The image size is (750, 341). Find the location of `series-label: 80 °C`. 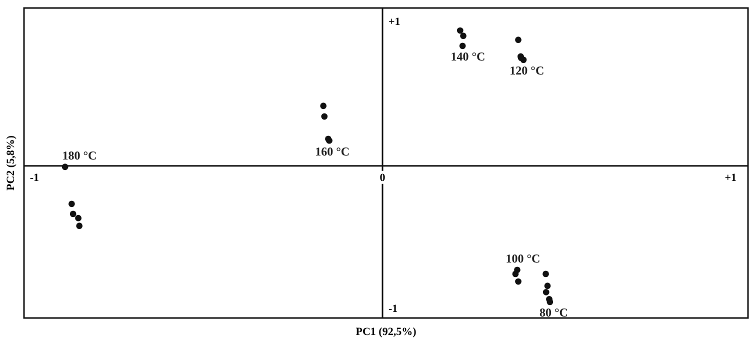

series-label: 80 °C is located at coordinates (553, 313).